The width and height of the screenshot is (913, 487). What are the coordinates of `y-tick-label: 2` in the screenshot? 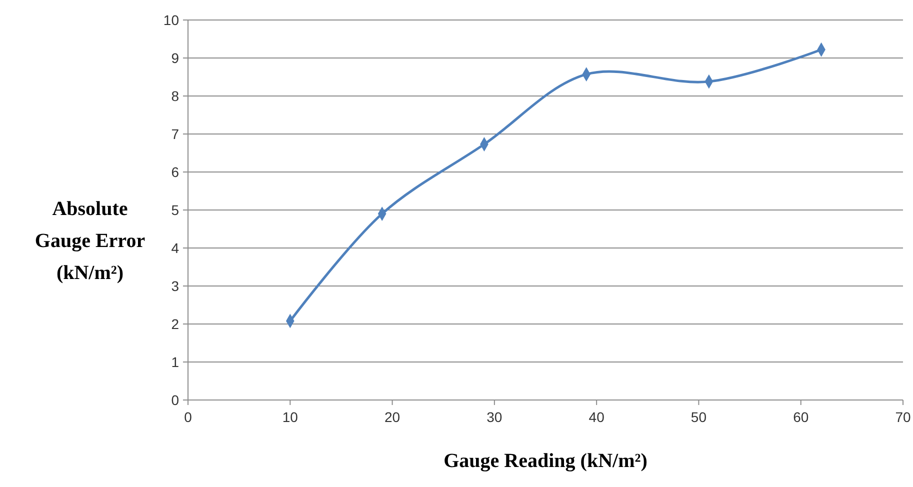 It's located at (175, 324).